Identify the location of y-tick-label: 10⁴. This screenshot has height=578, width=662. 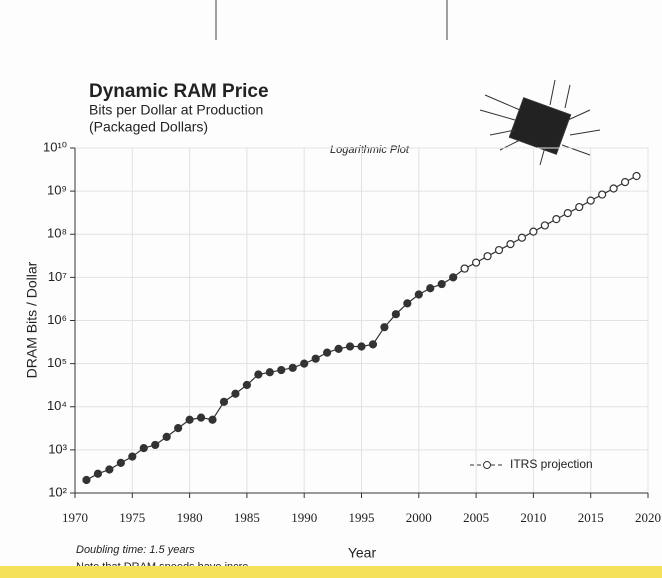
(57, 405).